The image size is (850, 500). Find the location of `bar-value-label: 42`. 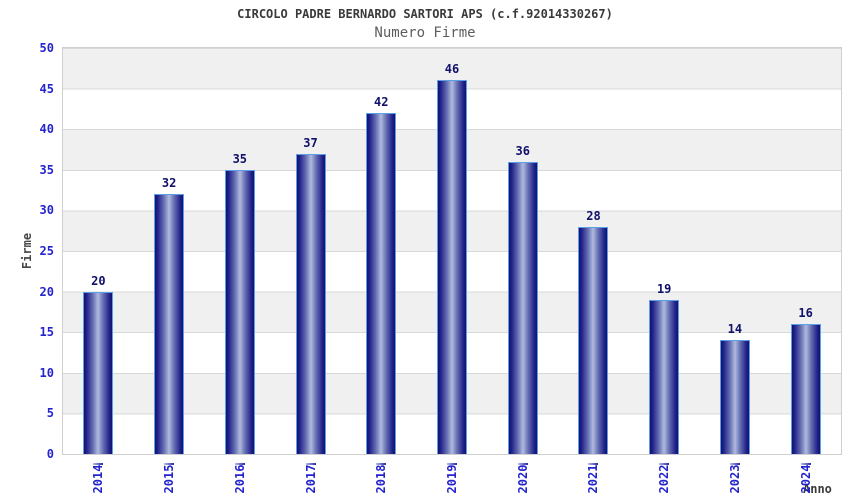

bar-value-label: 42 is located at coordinates (381, 102).